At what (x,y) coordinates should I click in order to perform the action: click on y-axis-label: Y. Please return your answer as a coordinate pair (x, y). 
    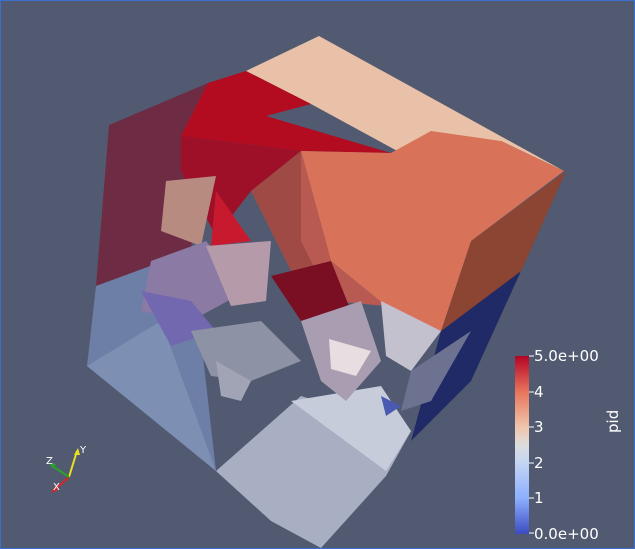
    Looking at the image, I should click on (83, 450).